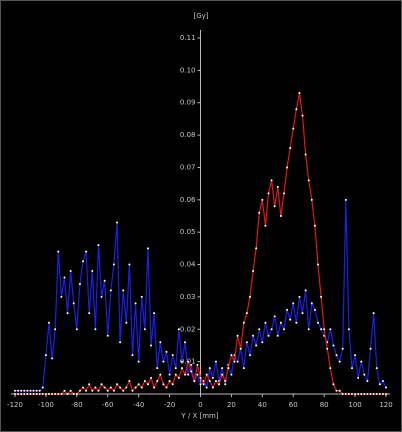 The image size is (402, 432). What do you see at coordinates (200, 16) in the screenshot?
I see `y-axis-label: [Gy]` at bounding box center [200, 16].